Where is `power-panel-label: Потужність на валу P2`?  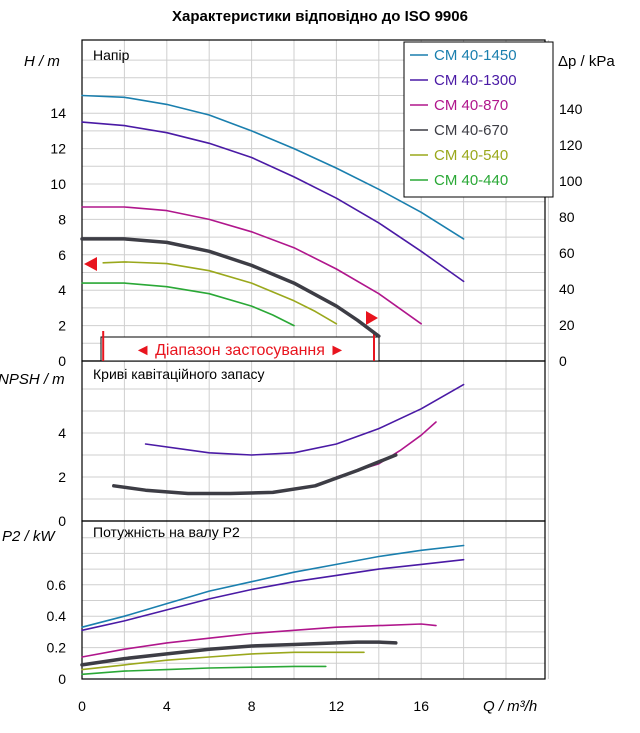 power-panel-label: Потужність на валу P2 is located at coordinates (166, 532).